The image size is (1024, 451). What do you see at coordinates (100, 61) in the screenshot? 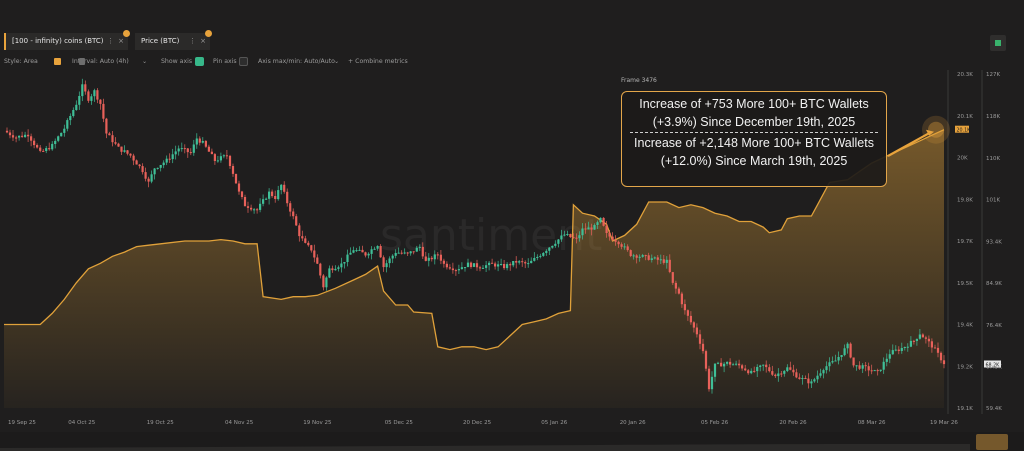
I see `interval-selector: Interval: Auto (4h)` at bounding box center [100, 61].